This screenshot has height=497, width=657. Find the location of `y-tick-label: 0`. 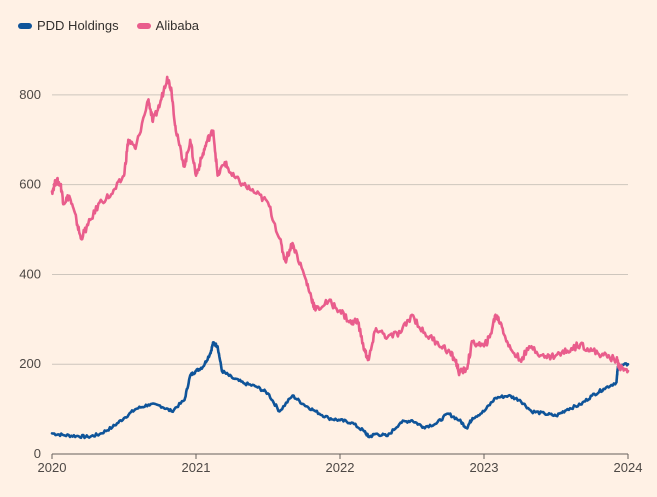

y-tick-label: 0 is located at coordinates (37, 453).